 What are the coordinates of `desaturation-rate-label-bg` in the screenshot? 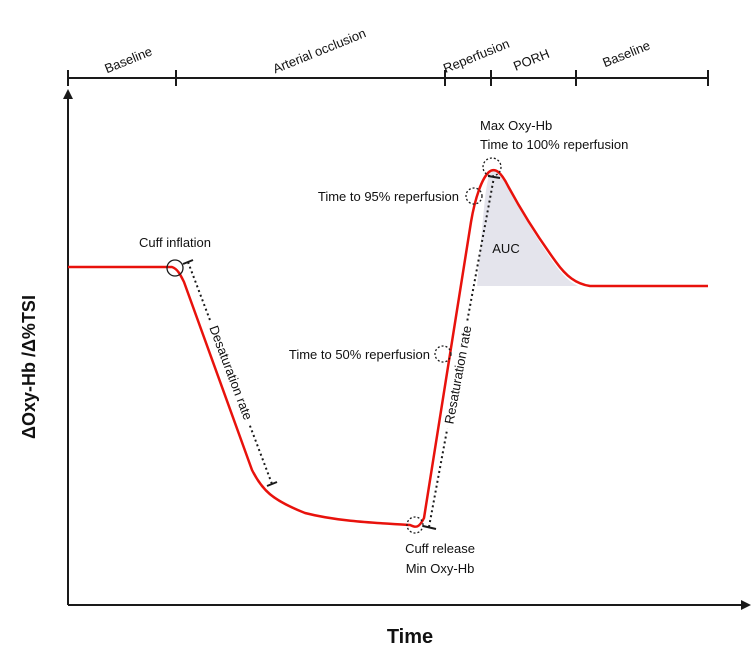 It's located at (231, 372).